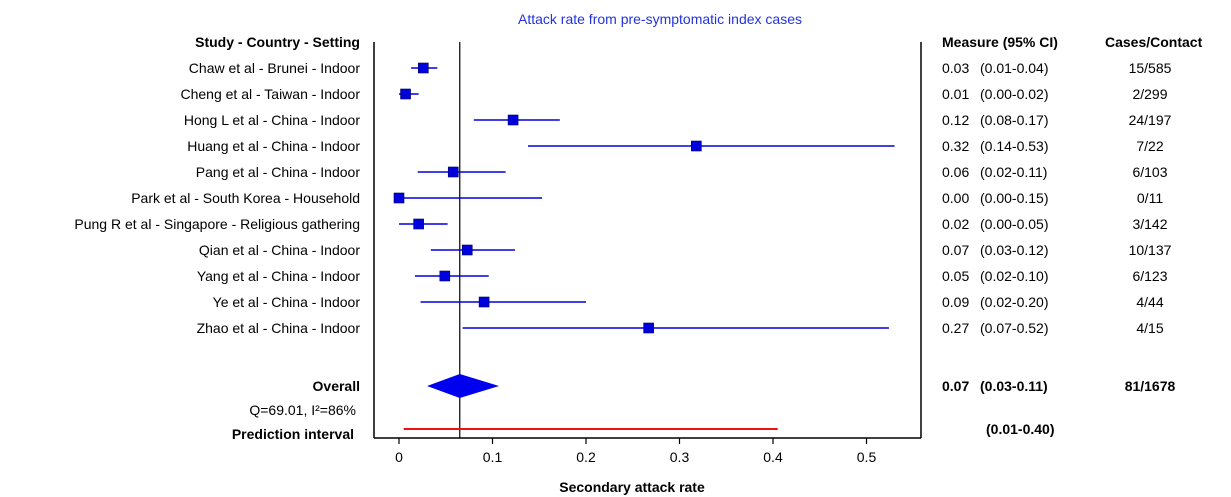 This screenshot has height=497, width=1231. I want to click on study-ci: (0.14-0.53), so click(1014, 146).